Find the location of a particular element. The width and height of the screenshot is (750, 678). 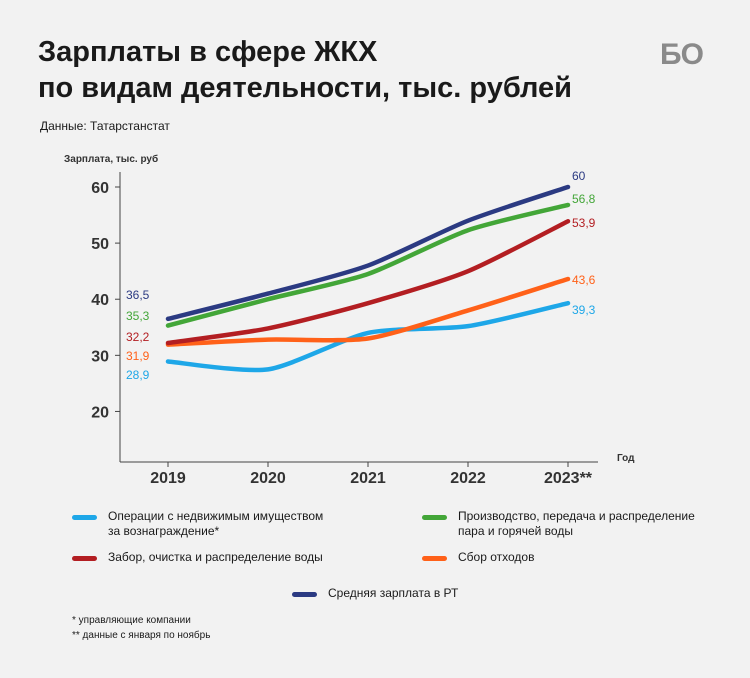

series-end-label: 56,8 is located at coordinates (584, 199).